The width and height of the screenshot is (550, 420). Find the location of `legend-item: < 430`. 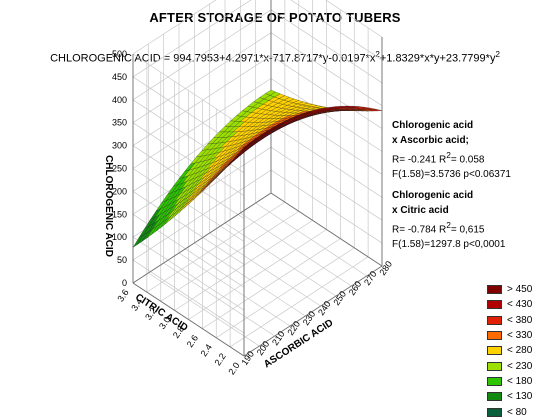

legend-item: < 430 is located at coordinates (509, 304).